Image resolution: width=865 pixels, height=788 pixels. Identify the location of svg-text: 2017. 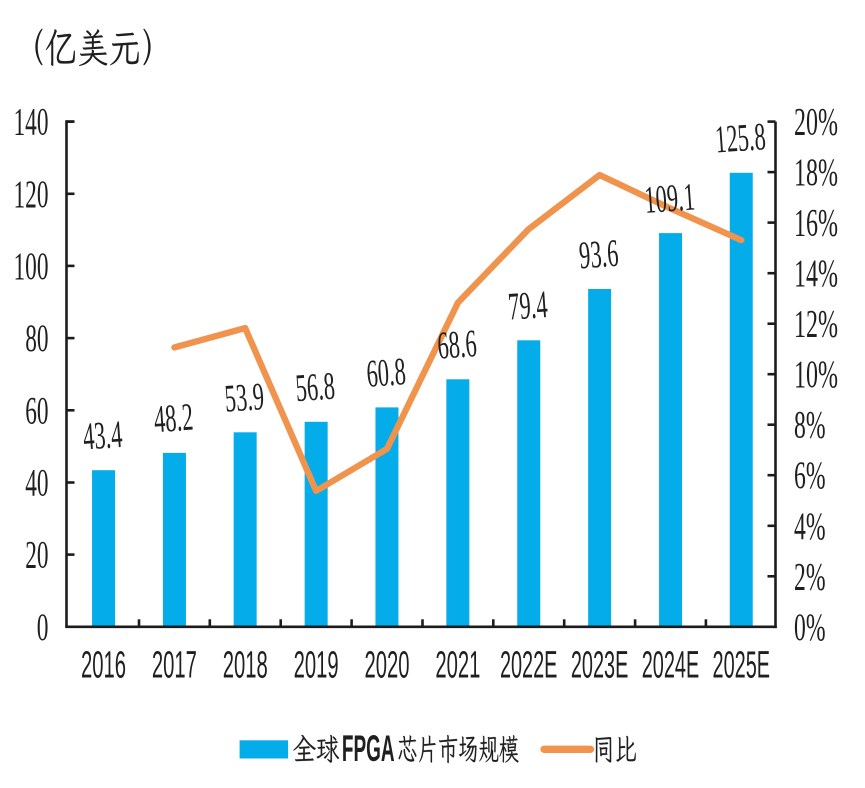
(174, 666).